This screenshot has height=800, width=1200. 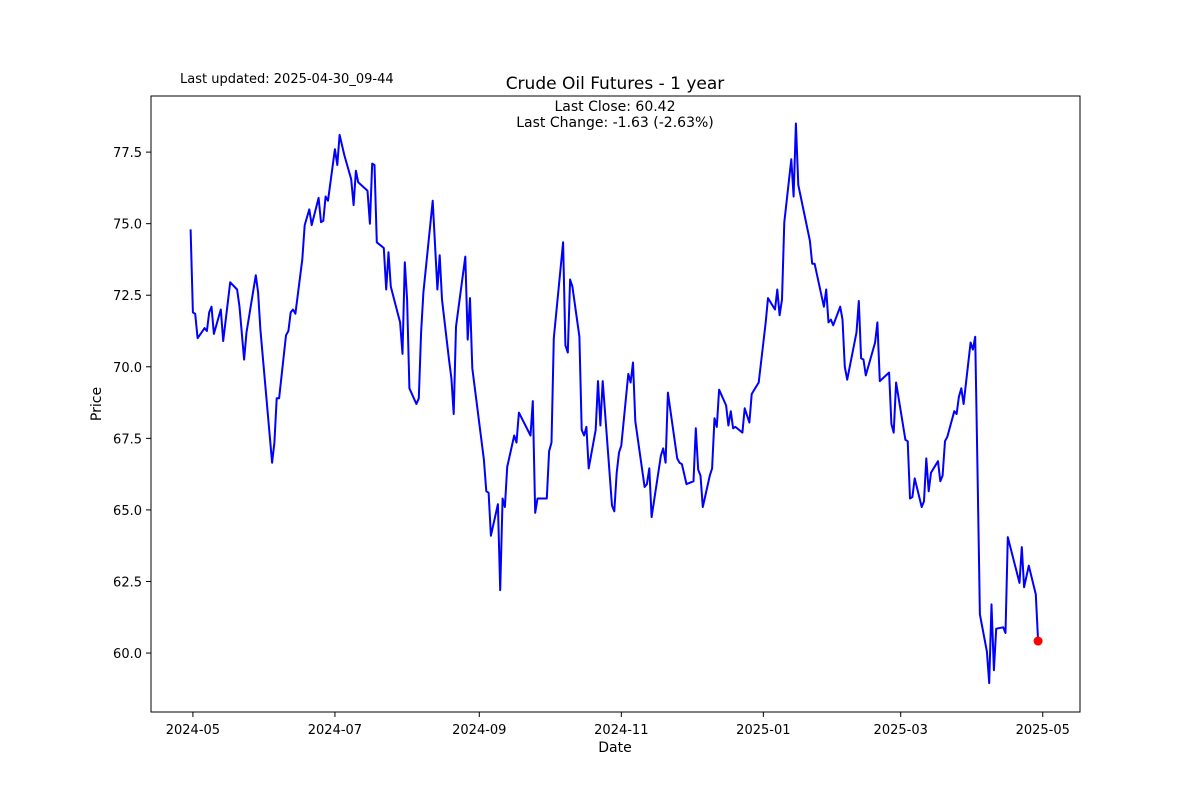 I want to click on y-tick-label: 65.0, so click(x=127, y=511).